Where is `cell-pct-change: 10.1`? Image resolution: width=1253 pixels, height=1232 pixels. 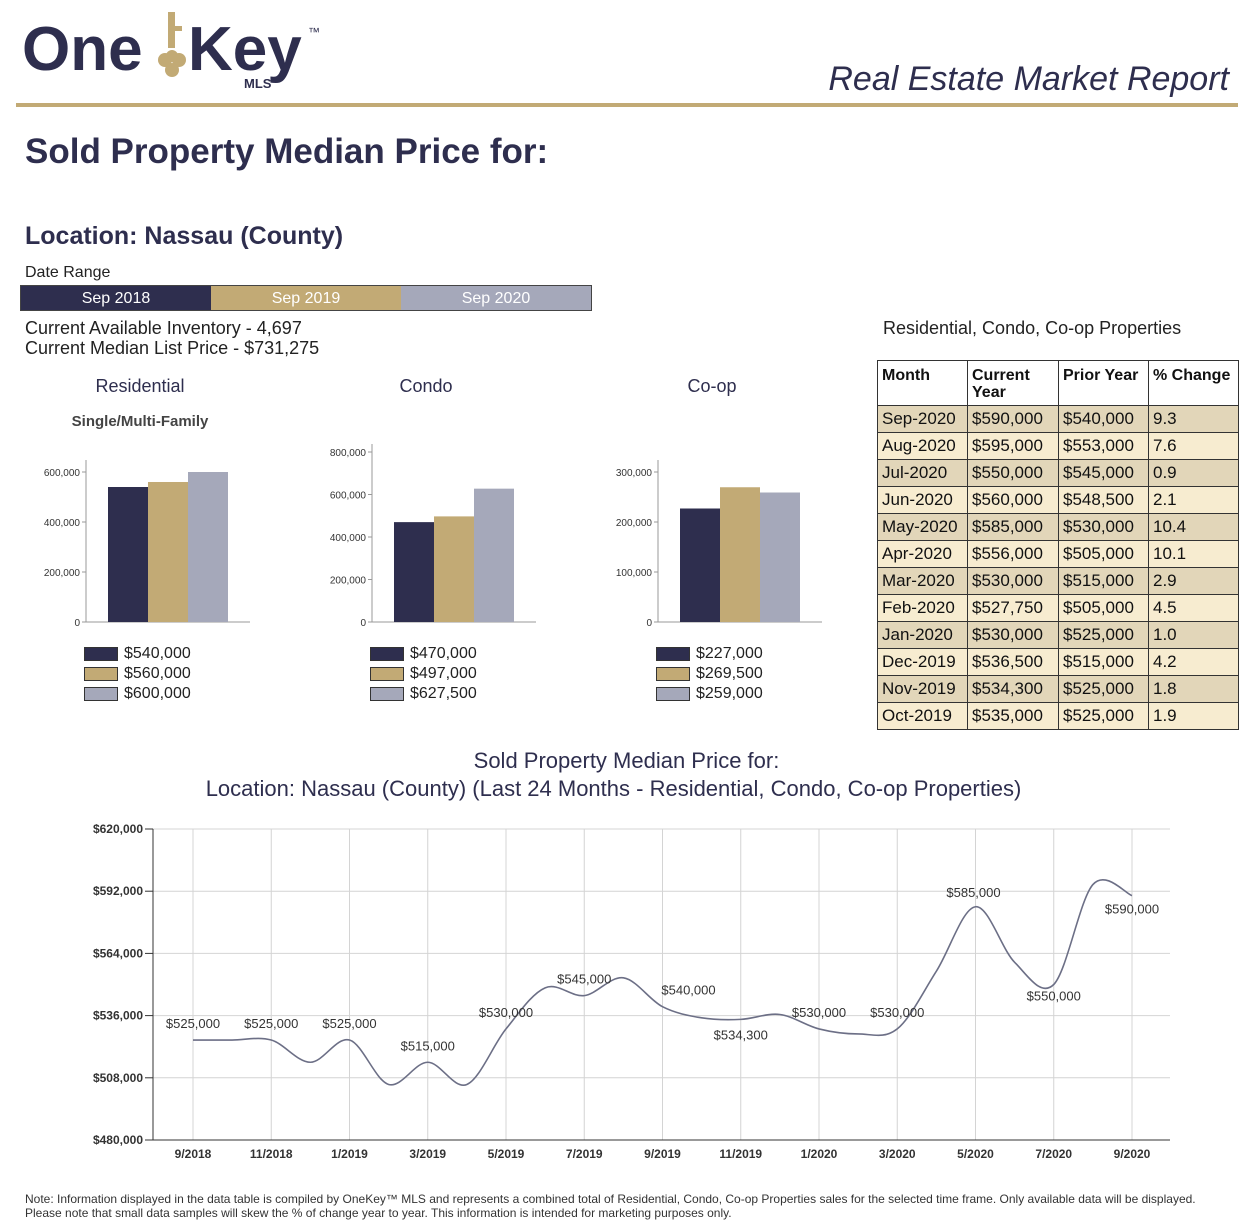
cell-pct-change: 10.1 is located at coordinates (1193, 554).